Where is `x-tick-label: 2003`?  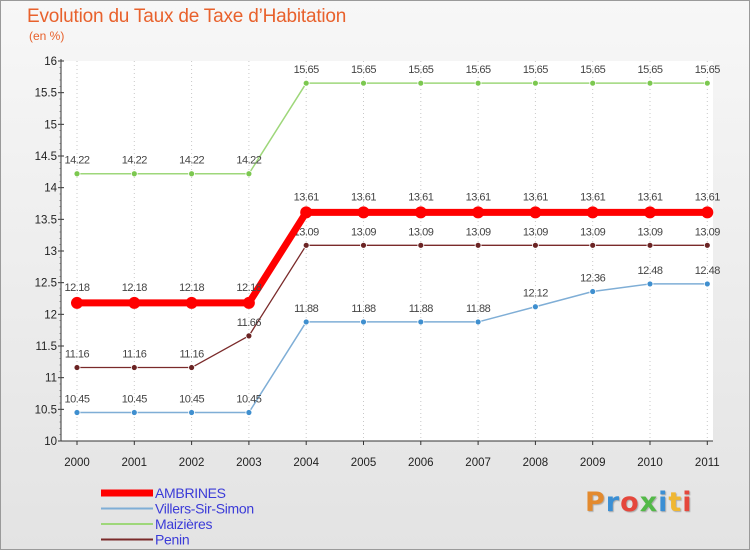
x-tick-label: 2003 is located at coordinates (249, 463).